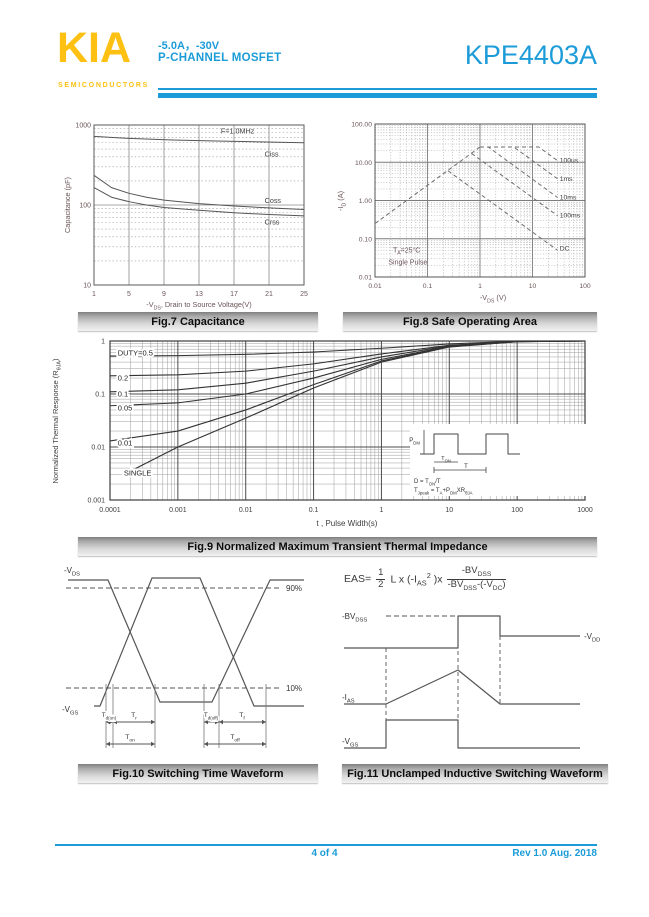 This screenshot has height=917, width=649. Describe the element at coordinates (294, 688) in the screenshot. I see `svg-text: 10%` at that location.